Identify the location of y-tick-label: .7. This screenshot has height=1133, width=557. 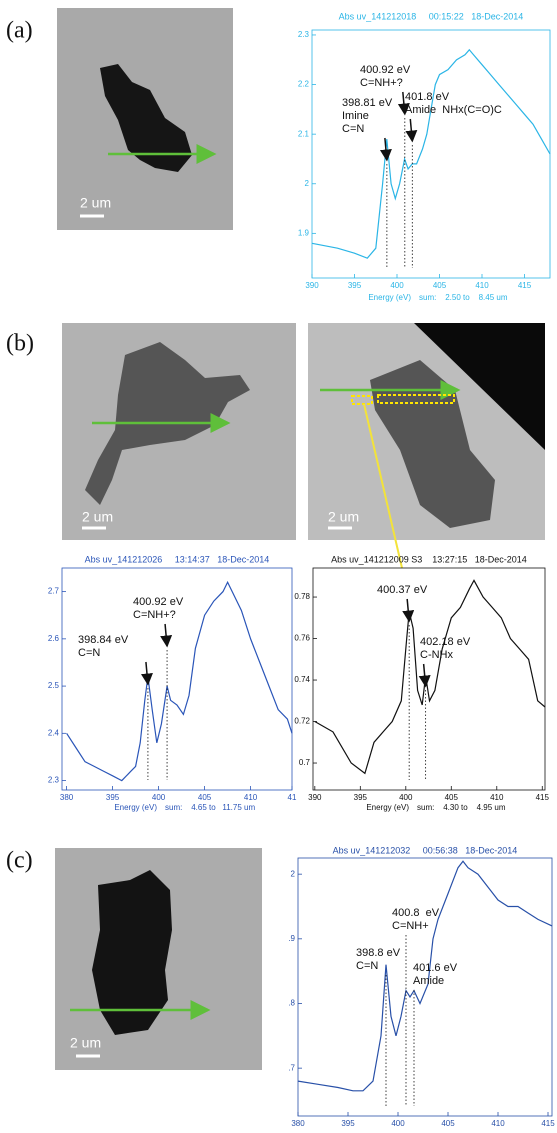
(291, 1067).